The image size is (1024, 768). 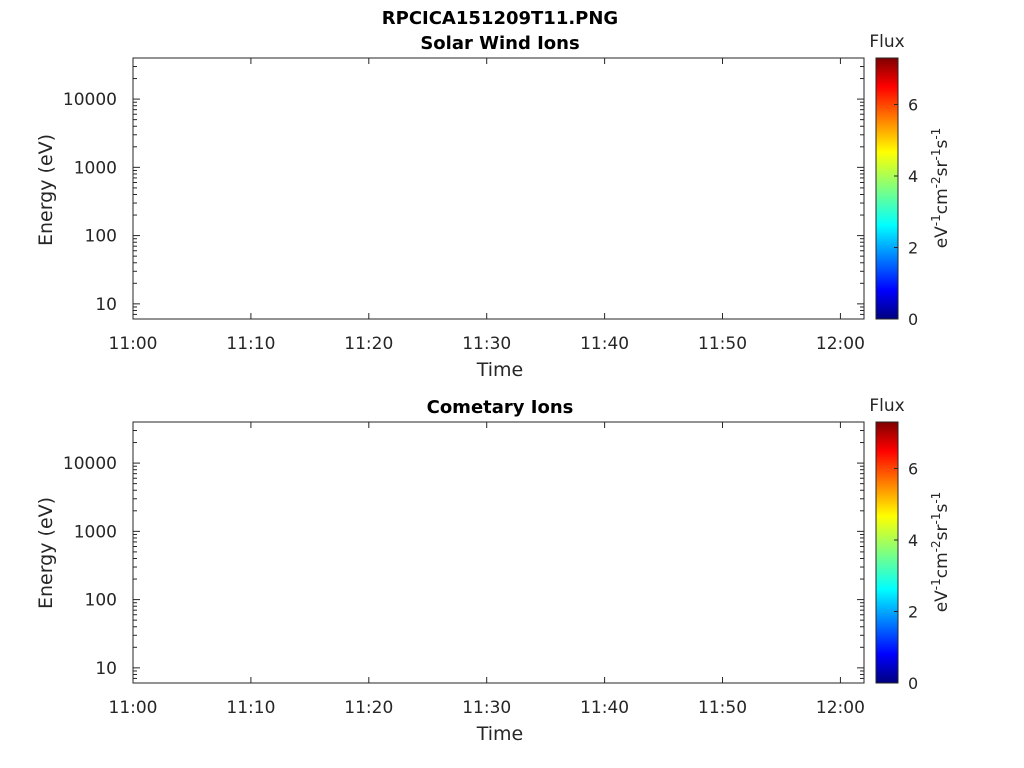 What do you see at coordinates (840, 344) in the screenshot?
I see `x-tick-label: 12:00` at bounding box center [840, 344].